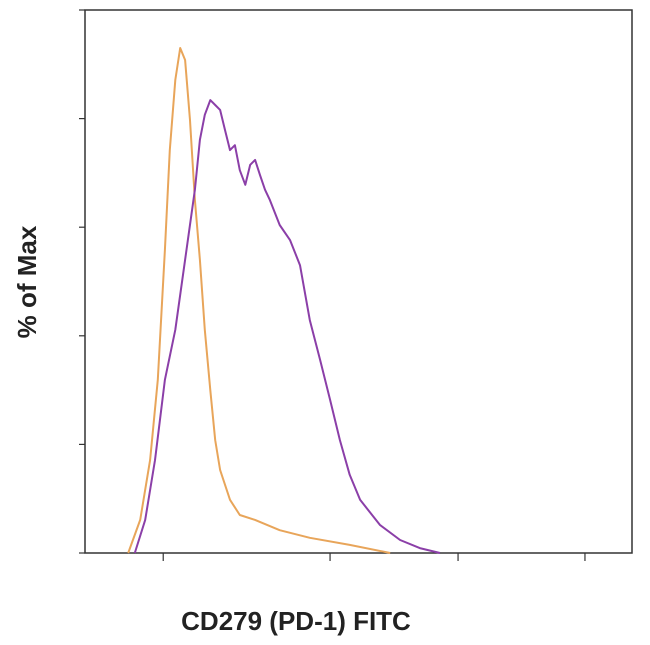  Describe the element at coordinates (296, 621) in the screenshot. I see `x-axis-label: CD279 (PD-1) FITC` at that location.